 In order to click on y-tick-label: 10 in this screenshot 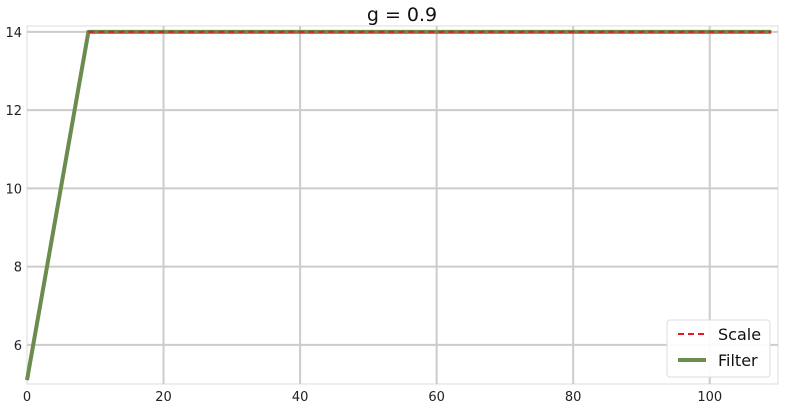, I will do `click(13, 189)`.